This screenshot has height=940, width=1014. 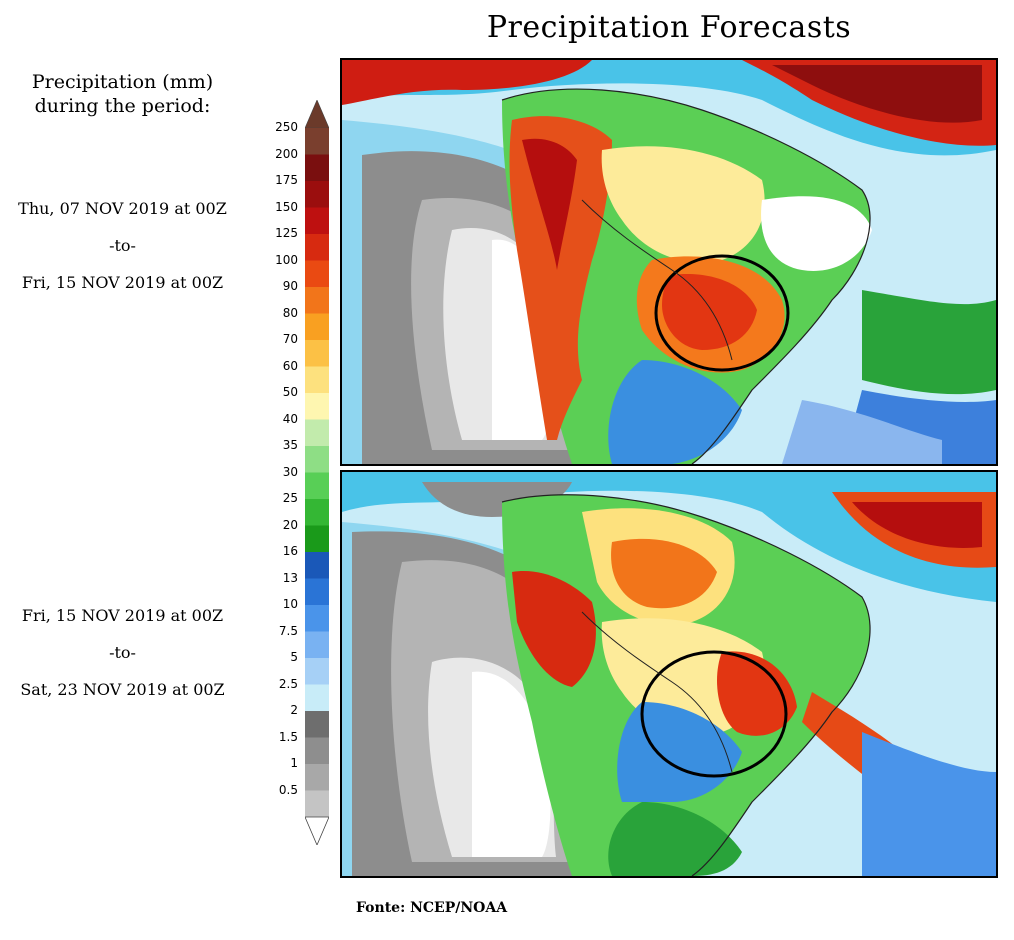 What do you see at coordinates (290, 498) in the screenshot?
I see `colorbar-tick-label: 25` at bounding box center [290, 498].